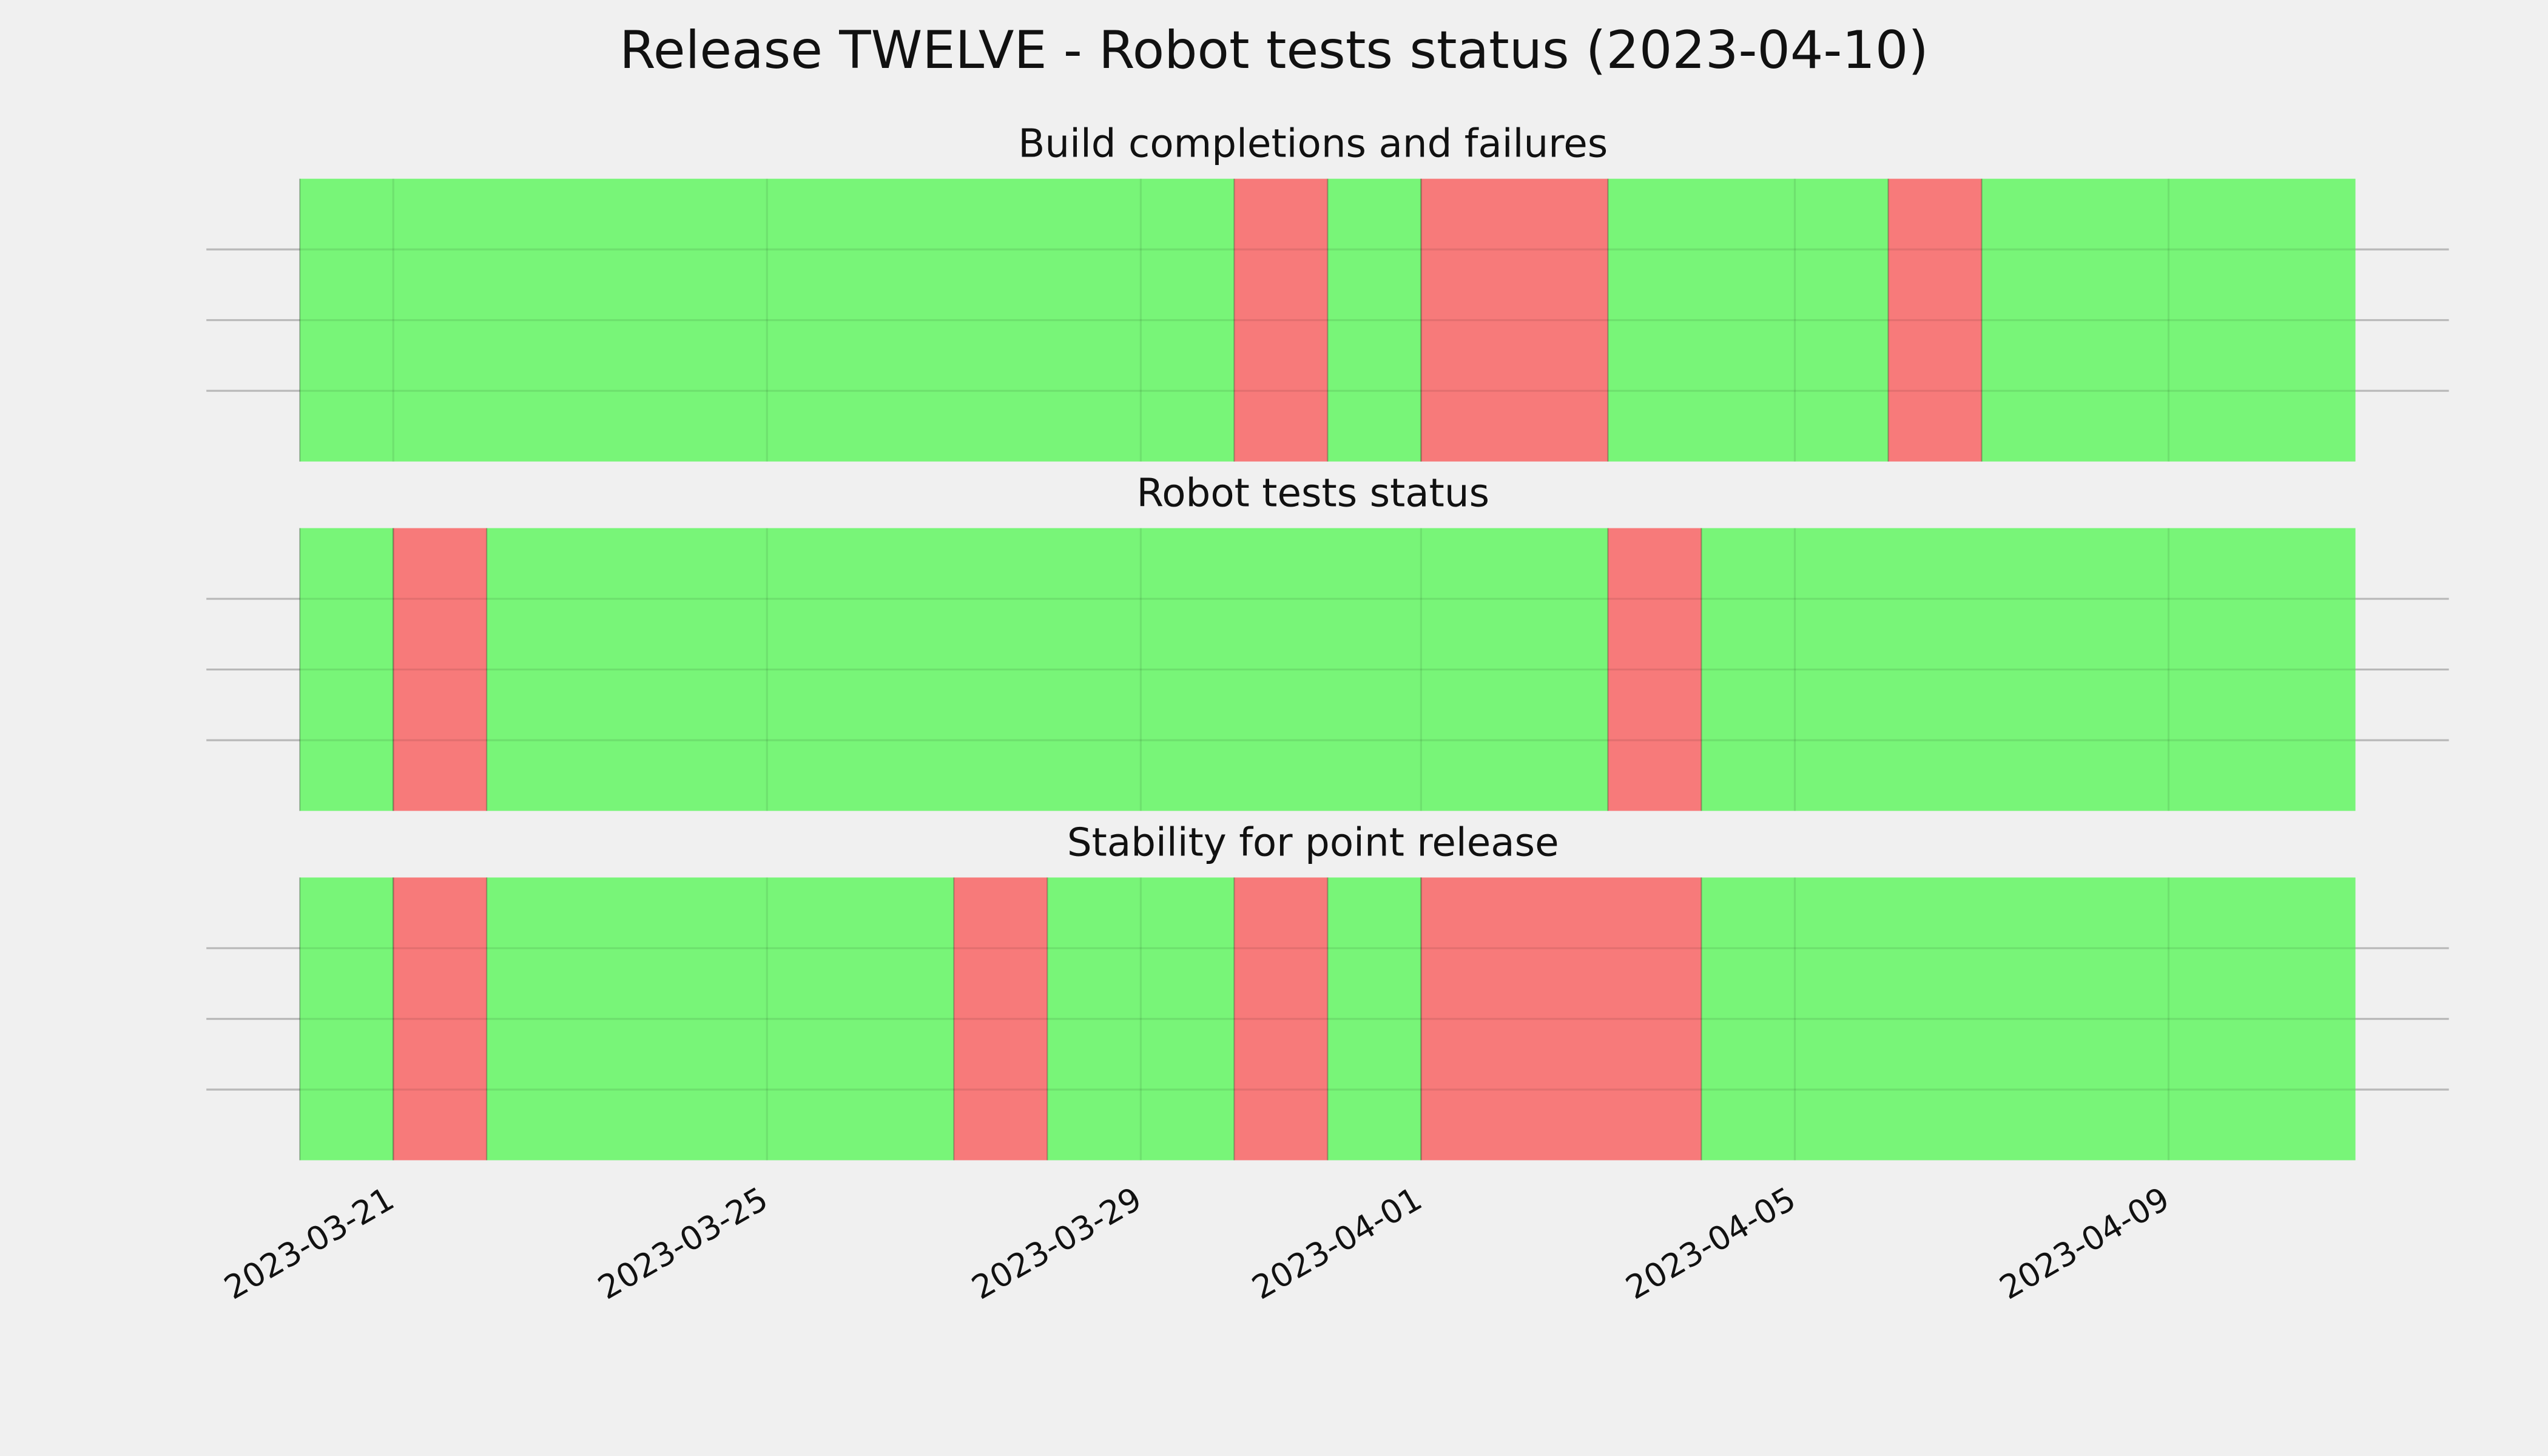 The image size is (2548, 1456). What do you see at coordinates (1313, 842) in the screenshot?
I see `panel-title: Stability for point release` at bounding box center [1313, 842].